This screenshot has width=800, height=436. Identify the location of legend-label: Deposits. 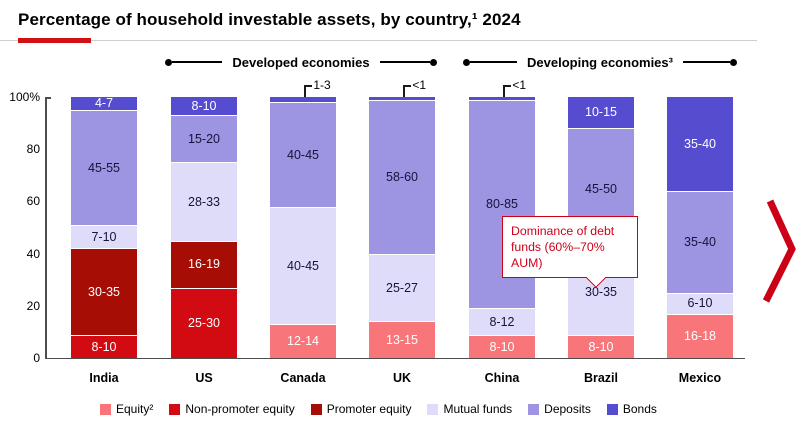
(567, 409).